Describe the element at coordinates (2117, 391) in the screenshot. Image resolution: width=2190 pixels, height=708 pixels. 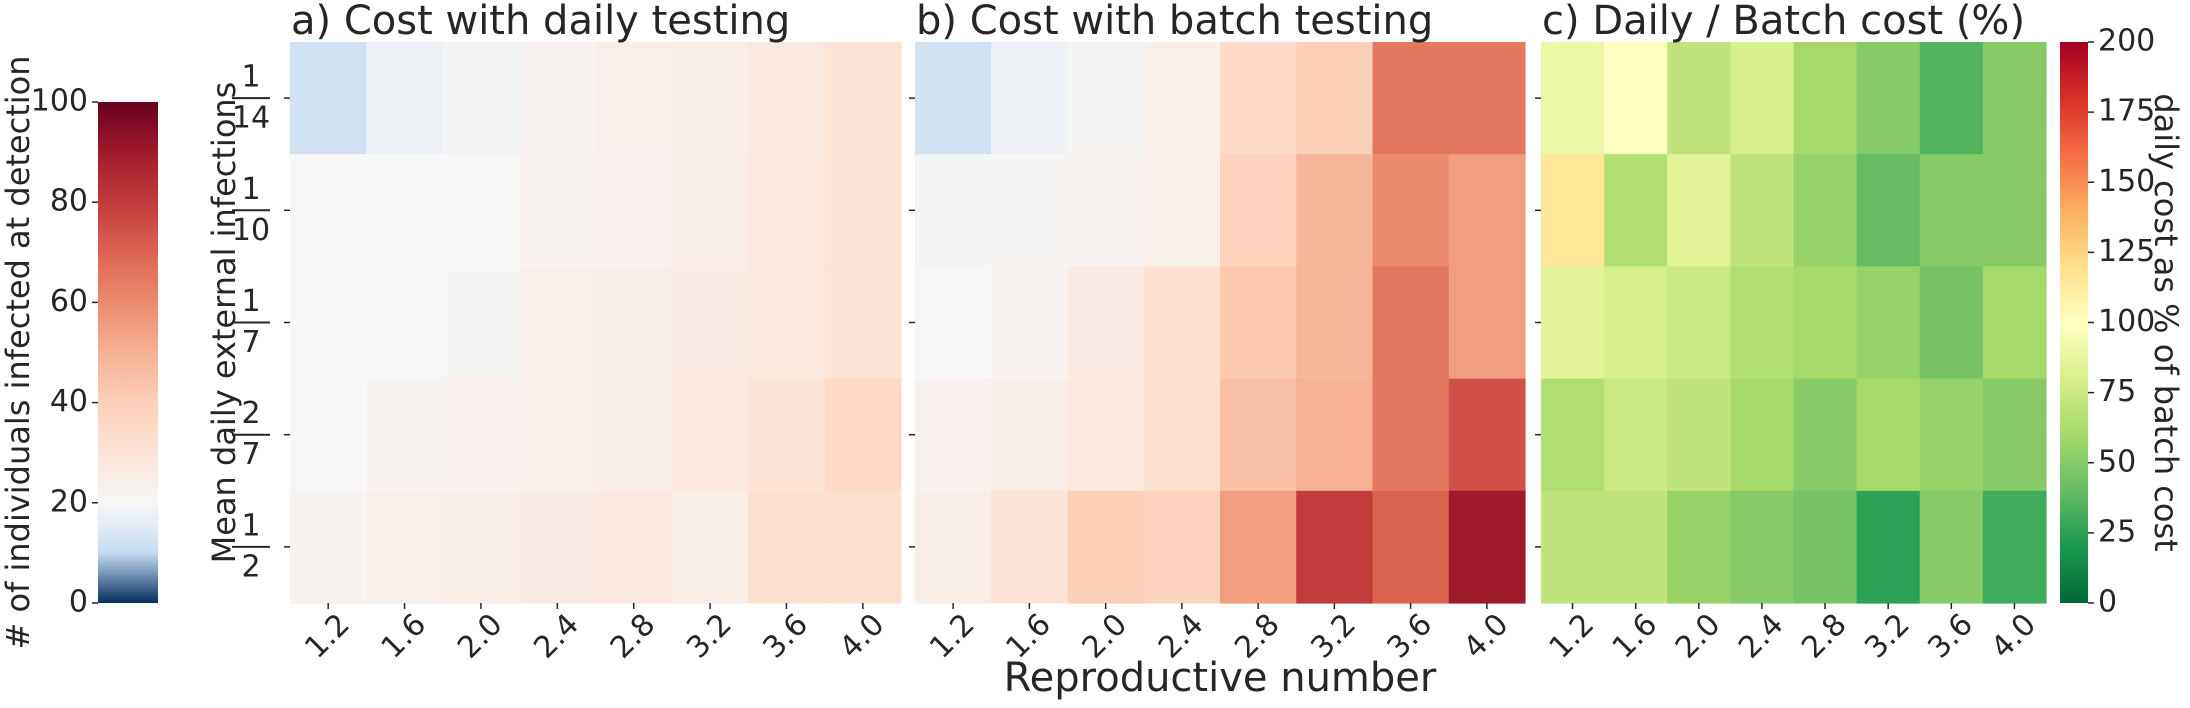
I see `colorbar-tick-label: 75` at that location.